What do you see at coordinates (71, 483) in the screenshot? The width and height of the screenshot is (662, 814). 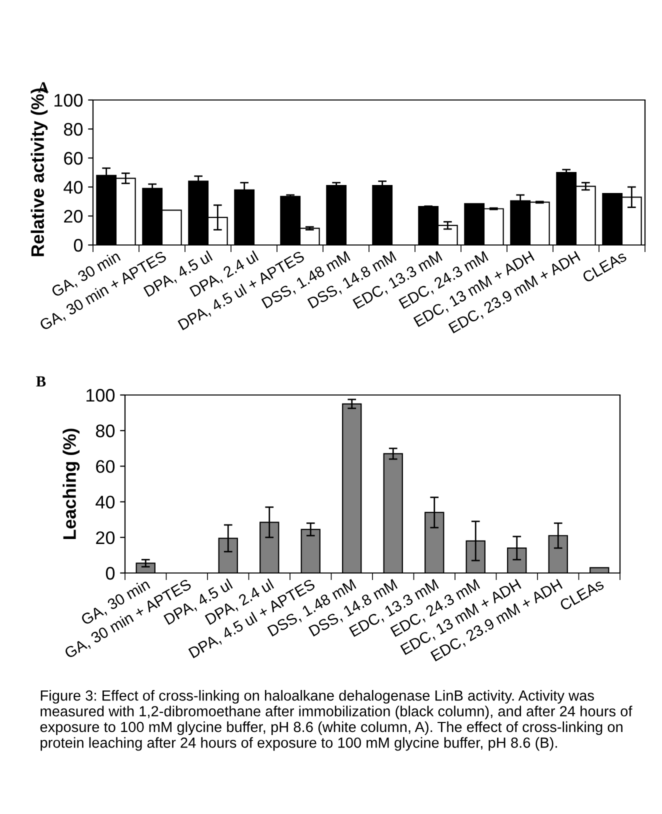 I see `y-axis-title: Leaching (%)` at bounding box center [71, 483].